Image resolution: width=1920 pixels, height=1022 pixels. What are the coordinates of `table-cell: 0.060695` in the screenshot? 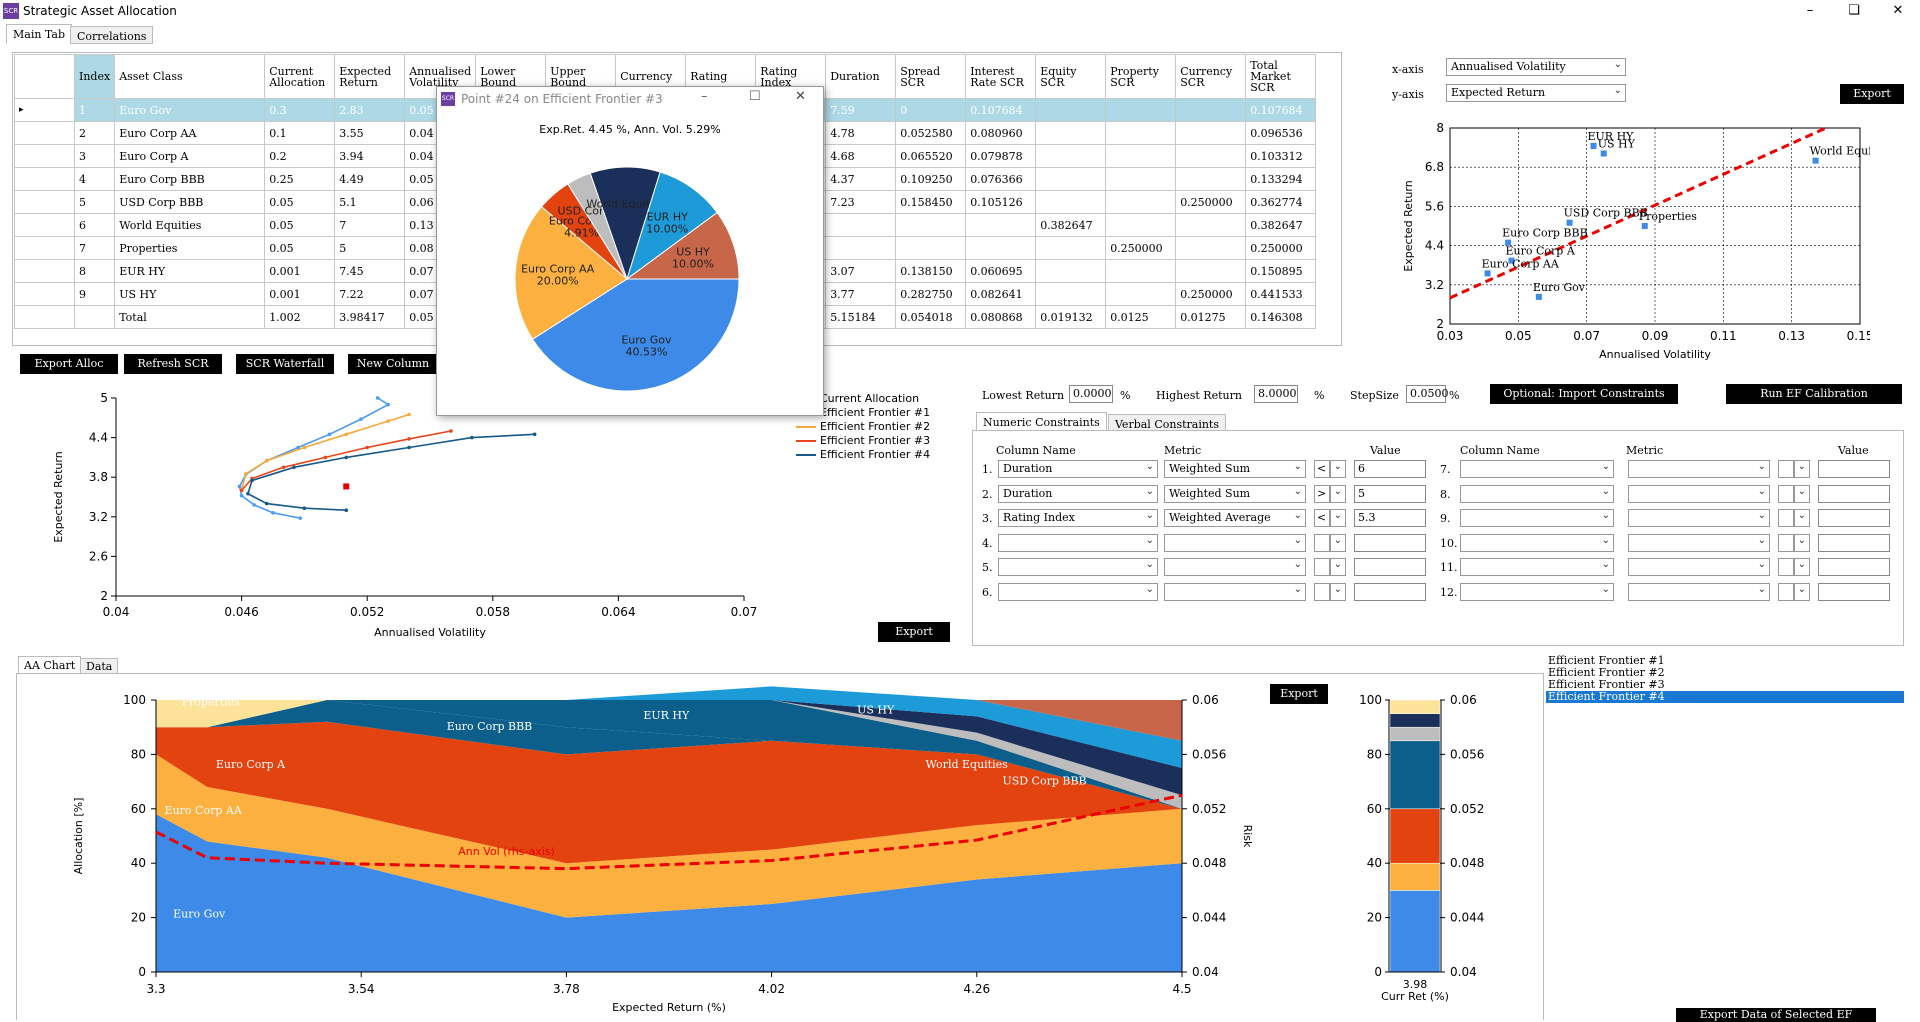 It's located at (1001, 271).